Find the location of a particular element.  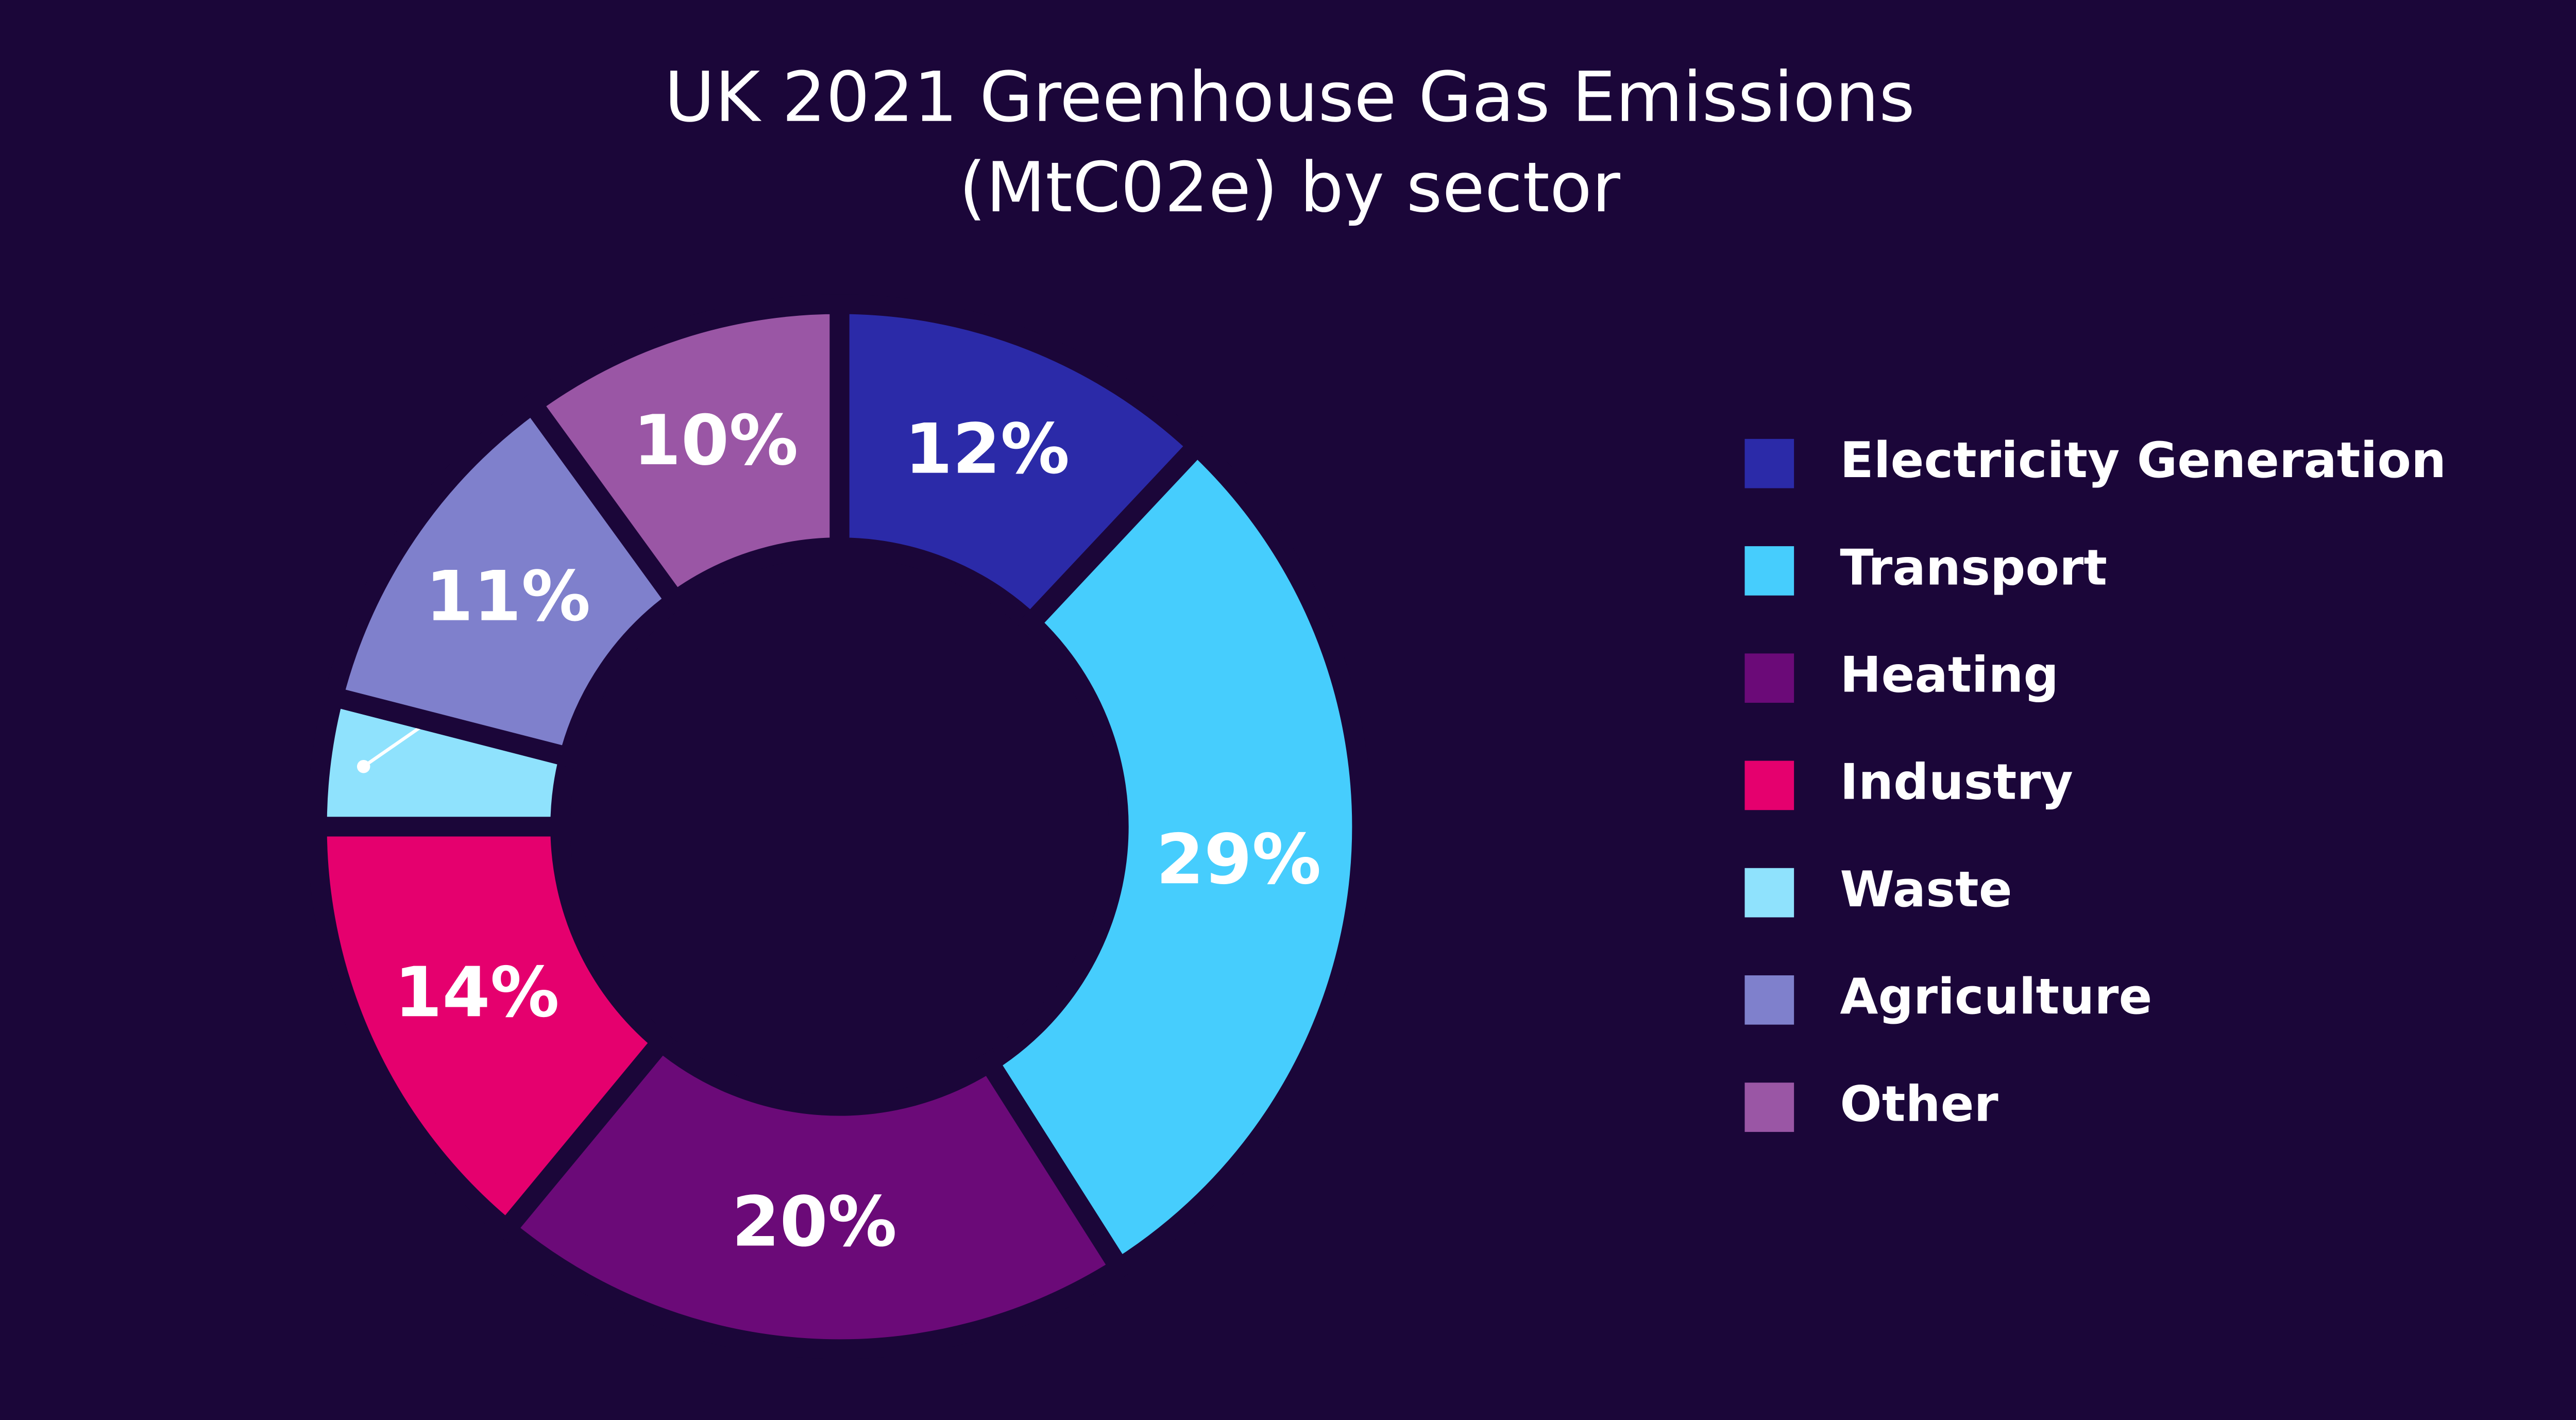

value-label: 14% is located at coordinates (477, 992).